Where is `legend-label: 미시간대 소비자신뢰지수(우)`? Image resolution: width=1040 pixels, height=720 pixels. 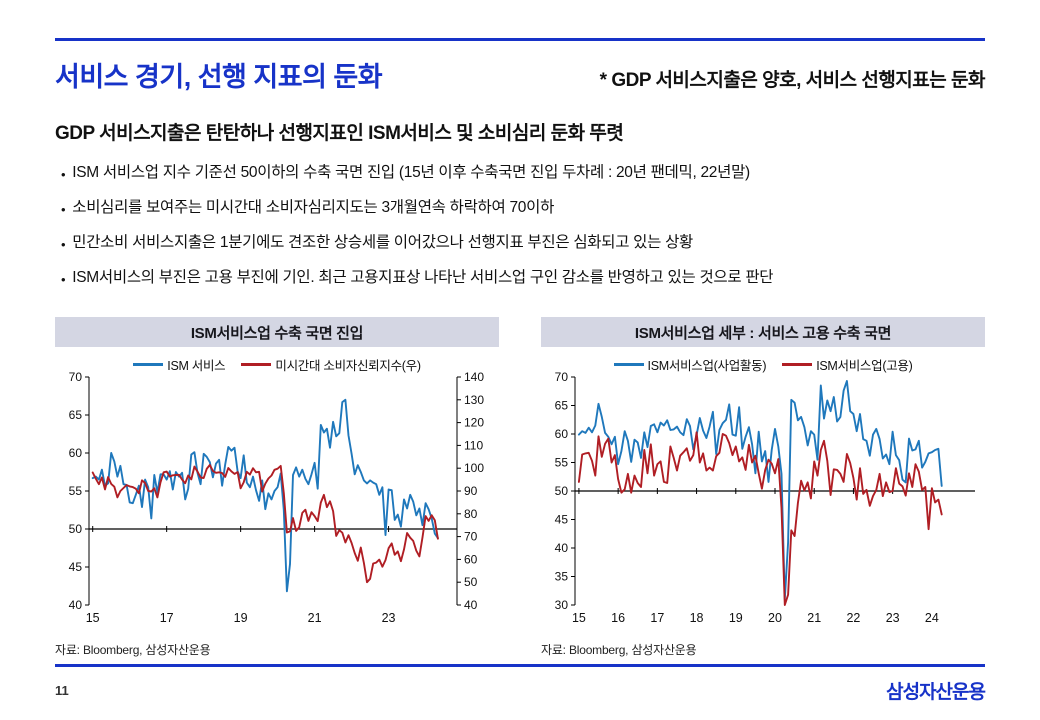 legend-label: 미시간대 소비자신뢰지수(우) is located at coordinates (348, 366).